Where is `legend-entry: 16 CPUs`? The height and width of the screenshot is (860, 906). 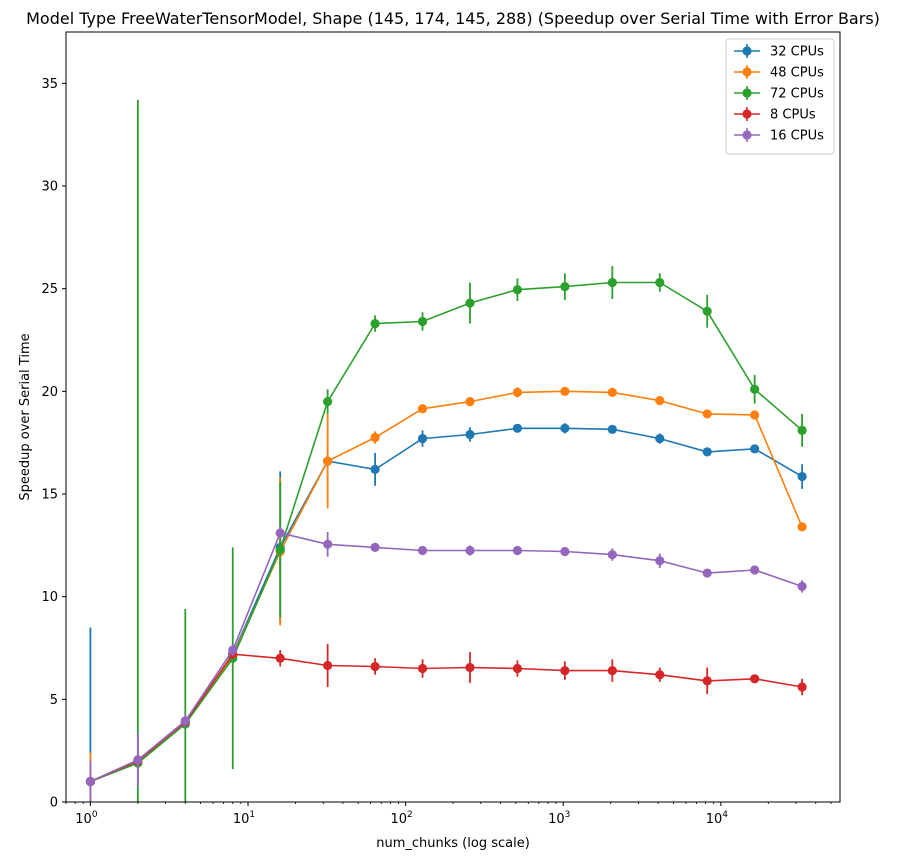
legend-entry: 16 CPUs is located at coordinates (779, 136).